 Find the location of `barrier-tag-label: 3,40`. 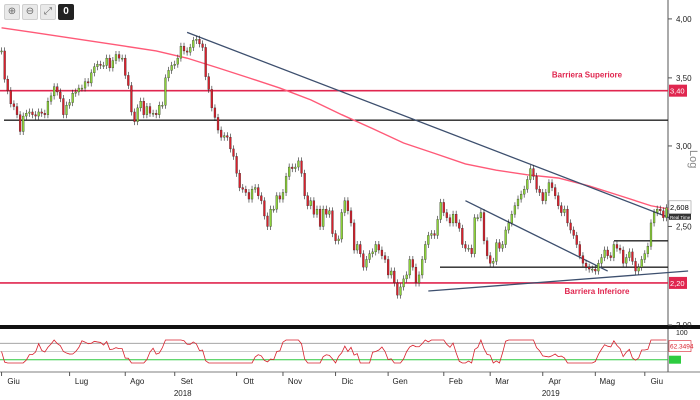

barrier-tag-label: 3,40 is located at coordinates (677, 91).